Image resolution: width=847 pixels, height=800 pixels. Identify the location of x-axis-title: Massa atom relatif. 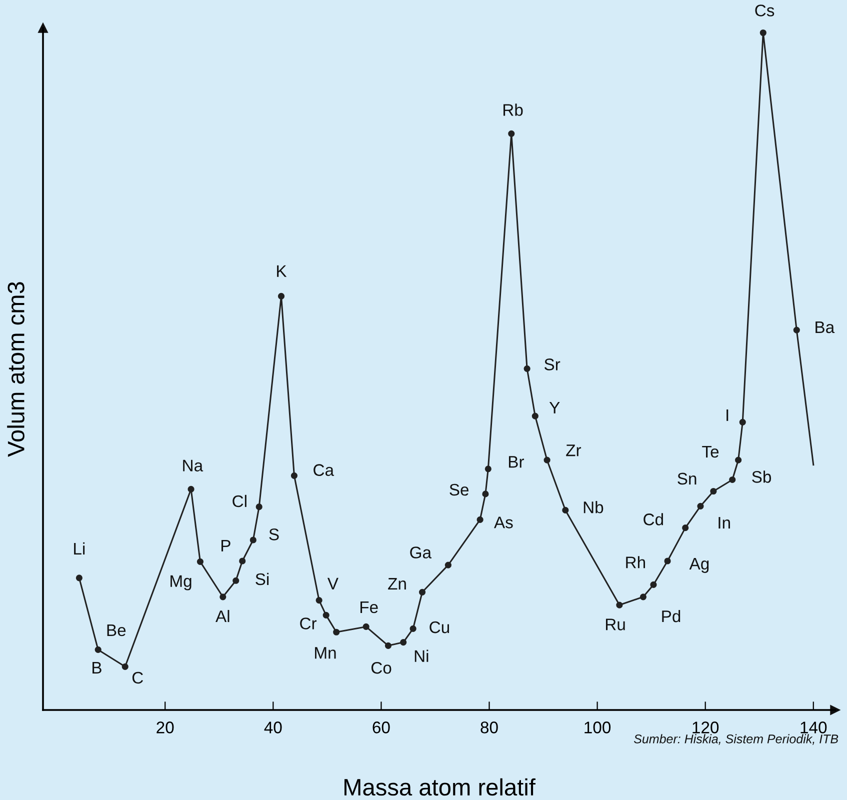
(440, 787).